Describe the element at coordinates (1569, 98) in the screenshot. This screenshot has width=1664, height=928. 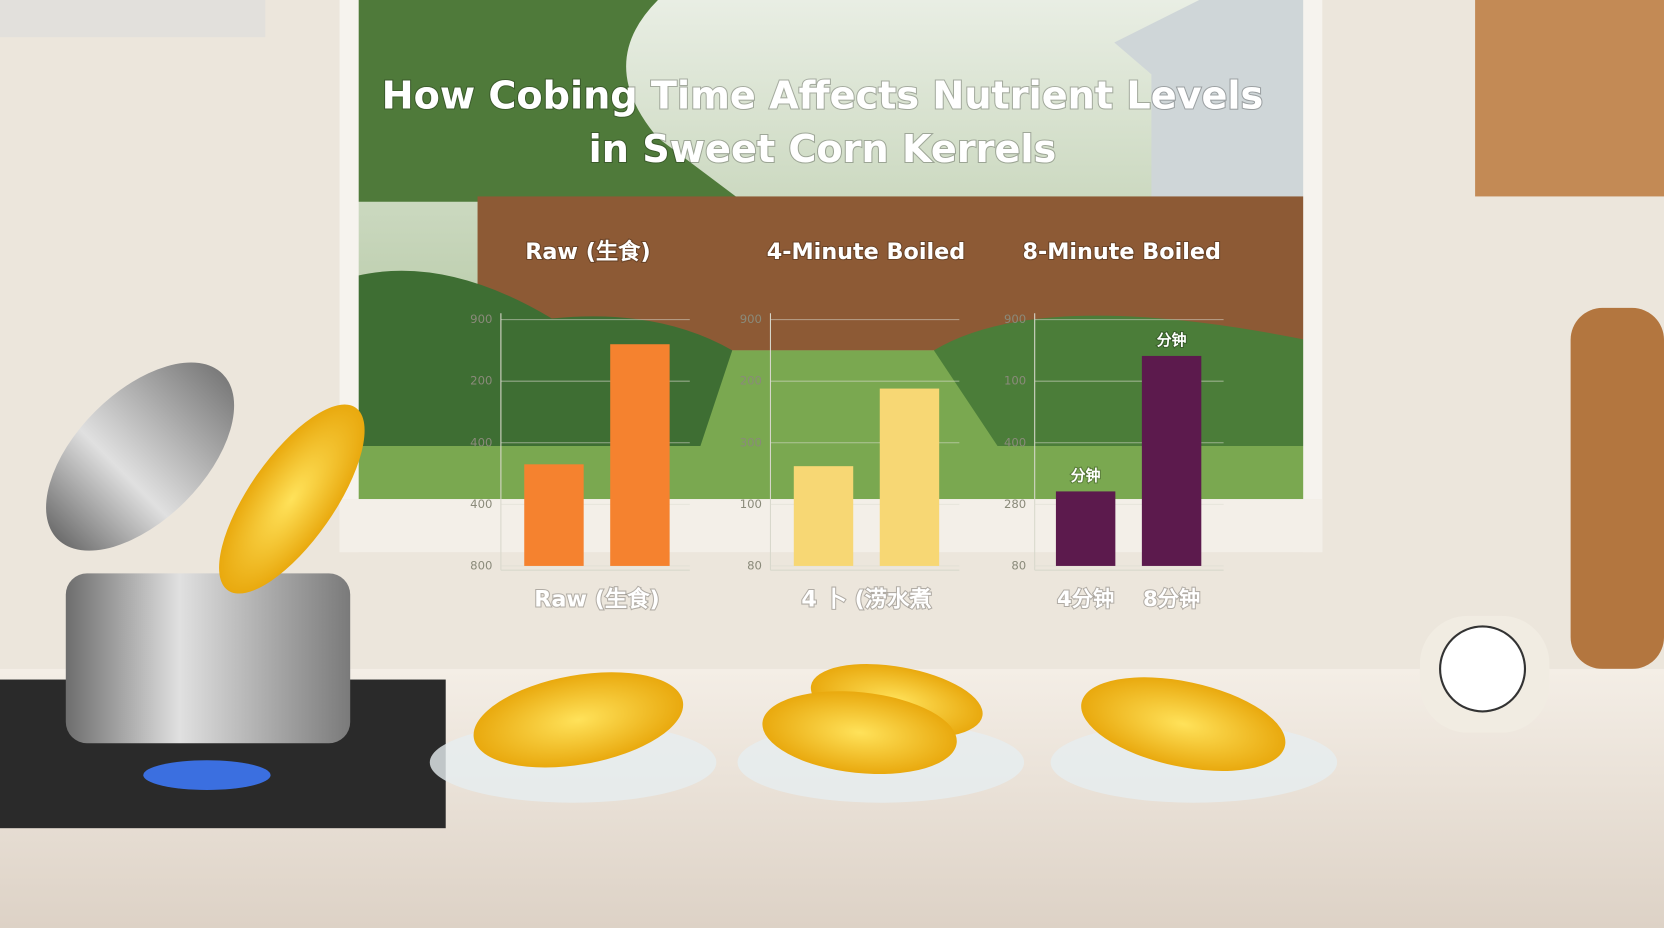
I see `cabinet` at that location.